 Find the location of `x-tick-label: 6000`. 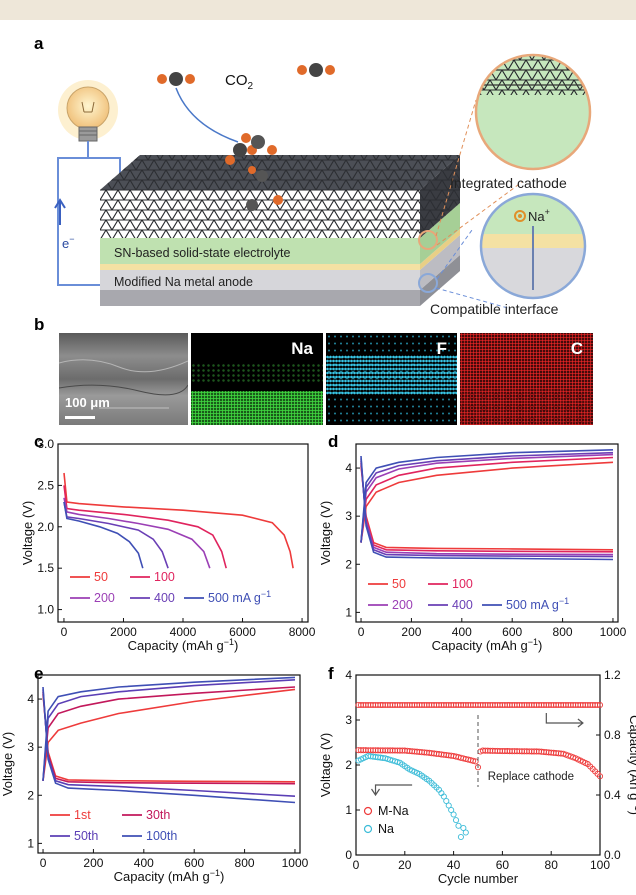

x-tick-label: 6000 is located at coordinates (242, 632).